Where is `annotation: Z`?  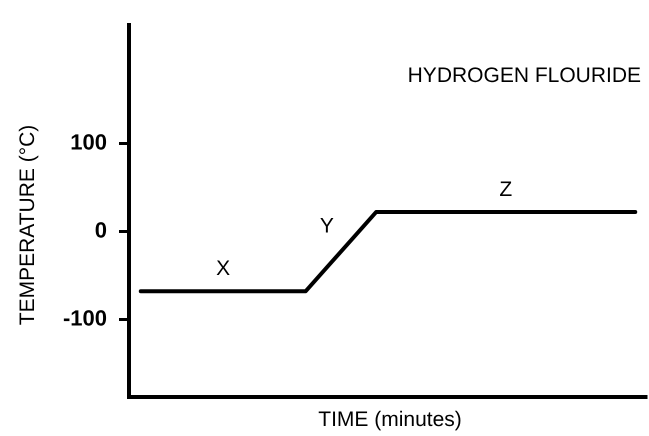 annotation: Z is located at coordinates (505, 189).